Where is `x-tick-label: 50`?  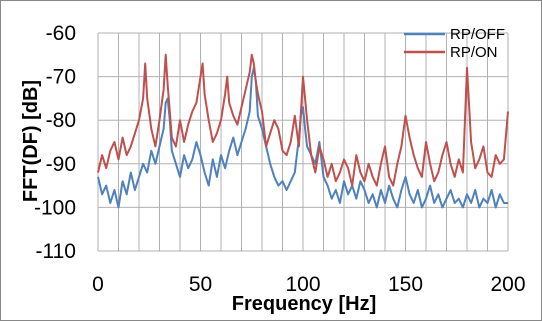
x-tick-label: 50 is located at coordinates (200, 284).